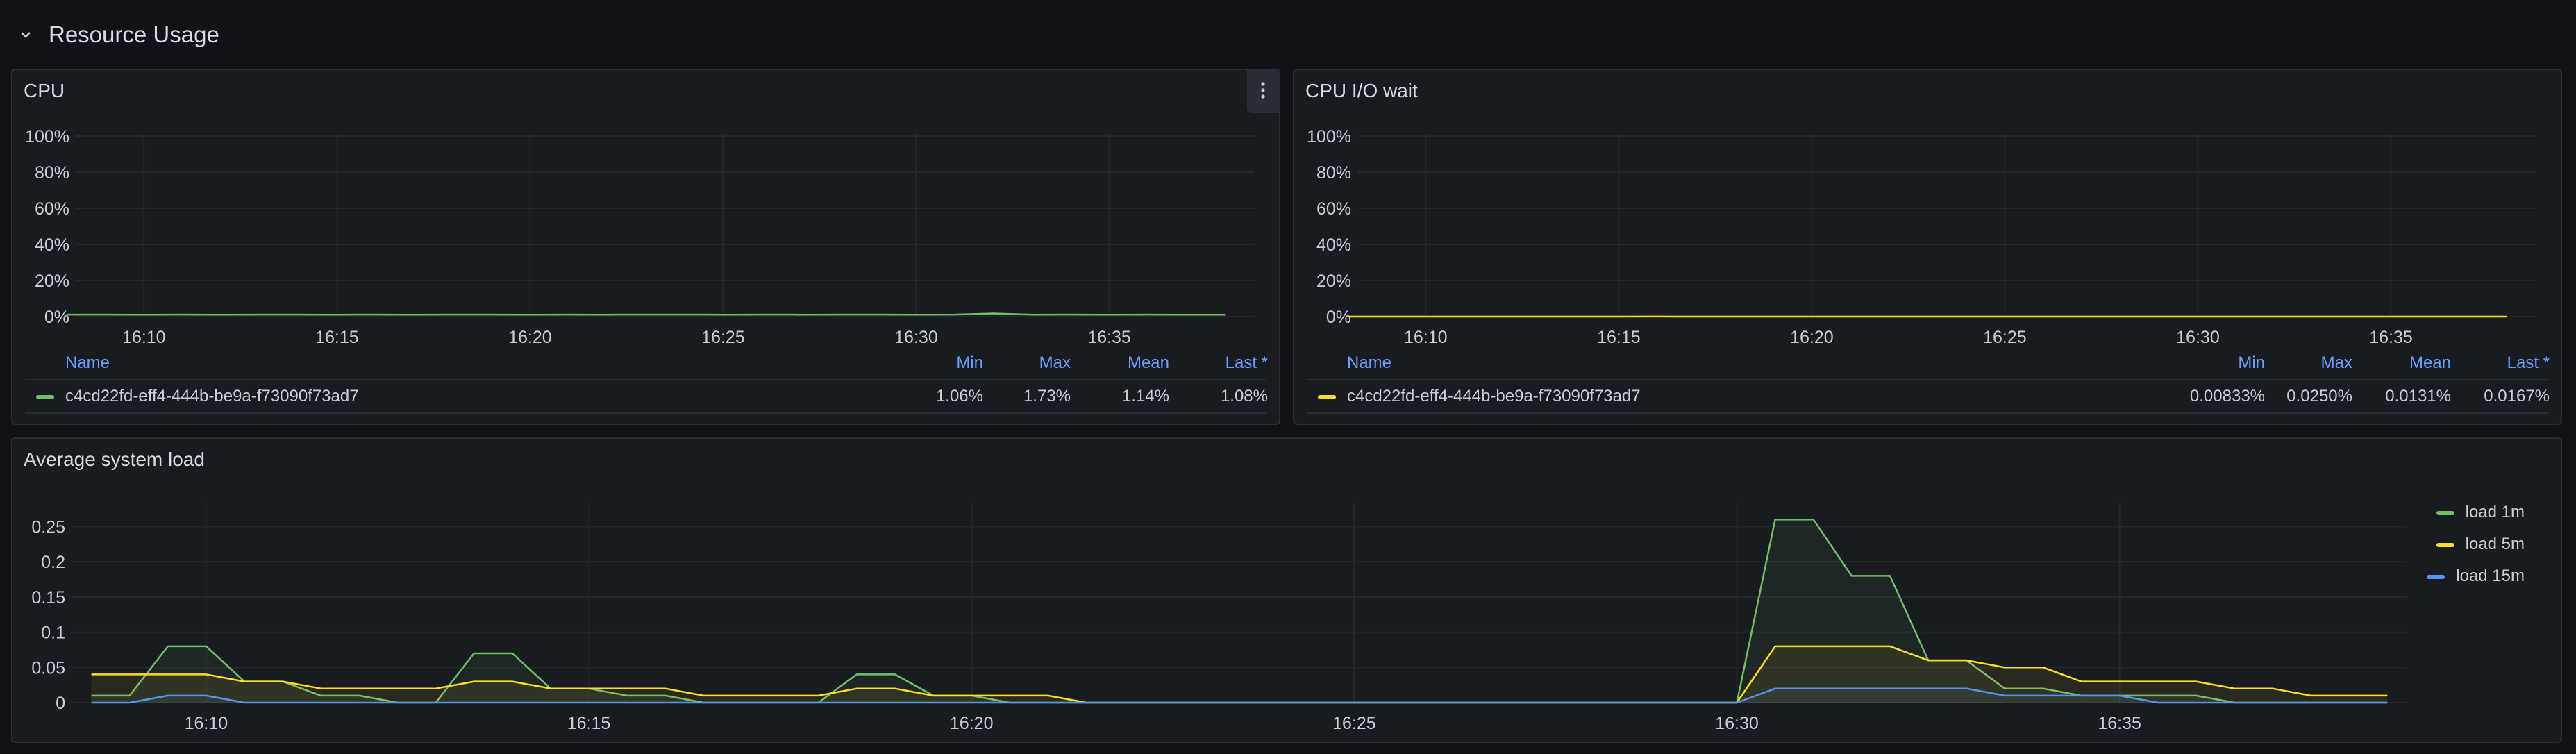  I want to click on kebab-menu-icon, so click(1263, 92).